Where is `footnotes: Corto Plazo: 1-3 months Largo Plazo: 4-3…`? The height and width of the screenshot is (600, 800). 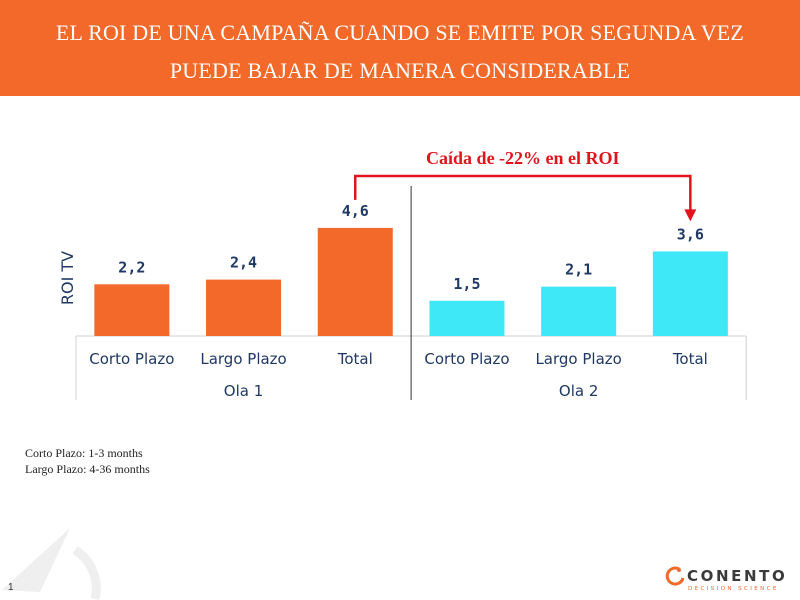
footnotes: Corto Plazo: 1-3 months Largo Plazo: 4-3… is located at coordinates (87, 461).